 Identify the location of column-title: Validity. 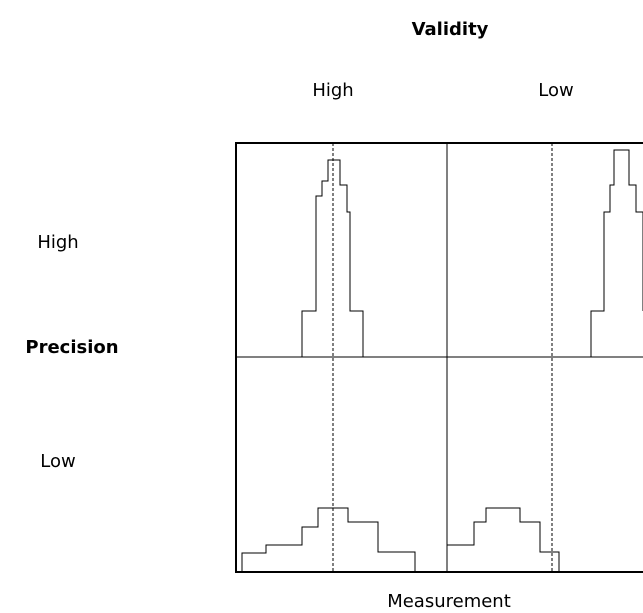
(450, 29).